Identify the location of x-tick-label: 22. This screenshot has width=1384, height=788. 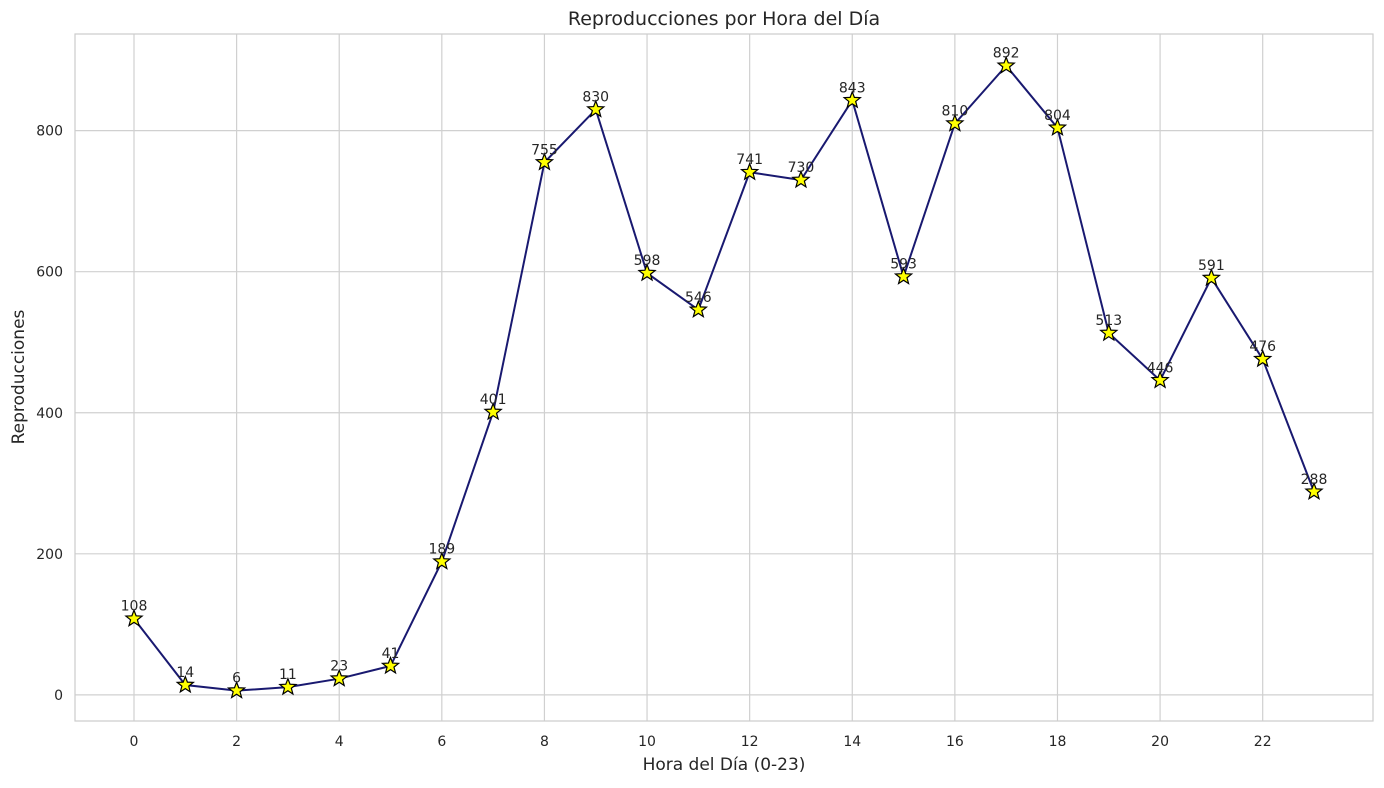
(1263, 742).